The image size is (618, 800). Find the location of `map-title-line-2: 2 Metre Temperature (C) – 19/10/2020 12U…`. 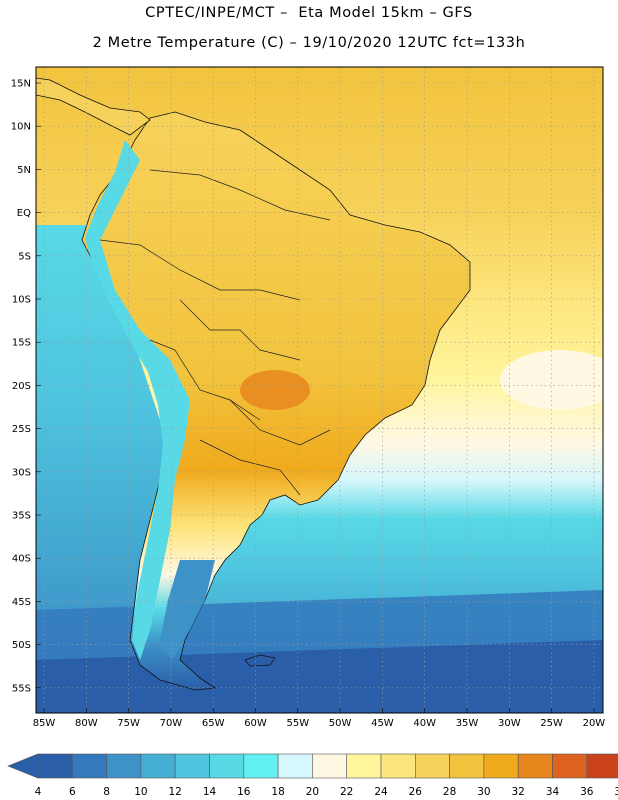

map-title-line-2: 2 Metre Temperature (C) – 19/10/2020 12U… is located at coordinates (309, 43).